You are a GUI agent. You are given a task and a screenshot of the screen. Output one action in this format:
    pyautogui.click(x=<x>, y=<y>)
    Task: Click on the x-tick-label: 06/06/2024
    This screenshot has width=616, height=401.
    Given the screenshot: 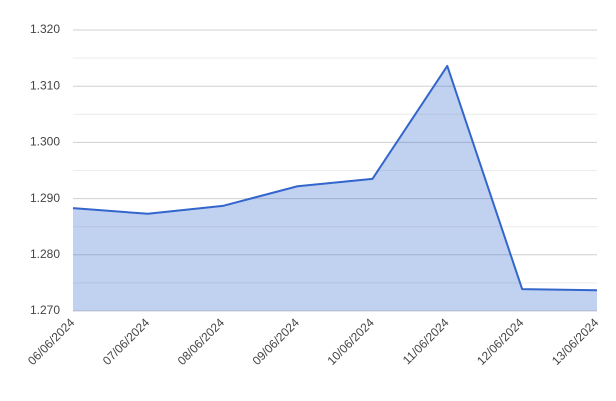 What is the action you would take?
    pyautogui.click(x=51, y=341)
    